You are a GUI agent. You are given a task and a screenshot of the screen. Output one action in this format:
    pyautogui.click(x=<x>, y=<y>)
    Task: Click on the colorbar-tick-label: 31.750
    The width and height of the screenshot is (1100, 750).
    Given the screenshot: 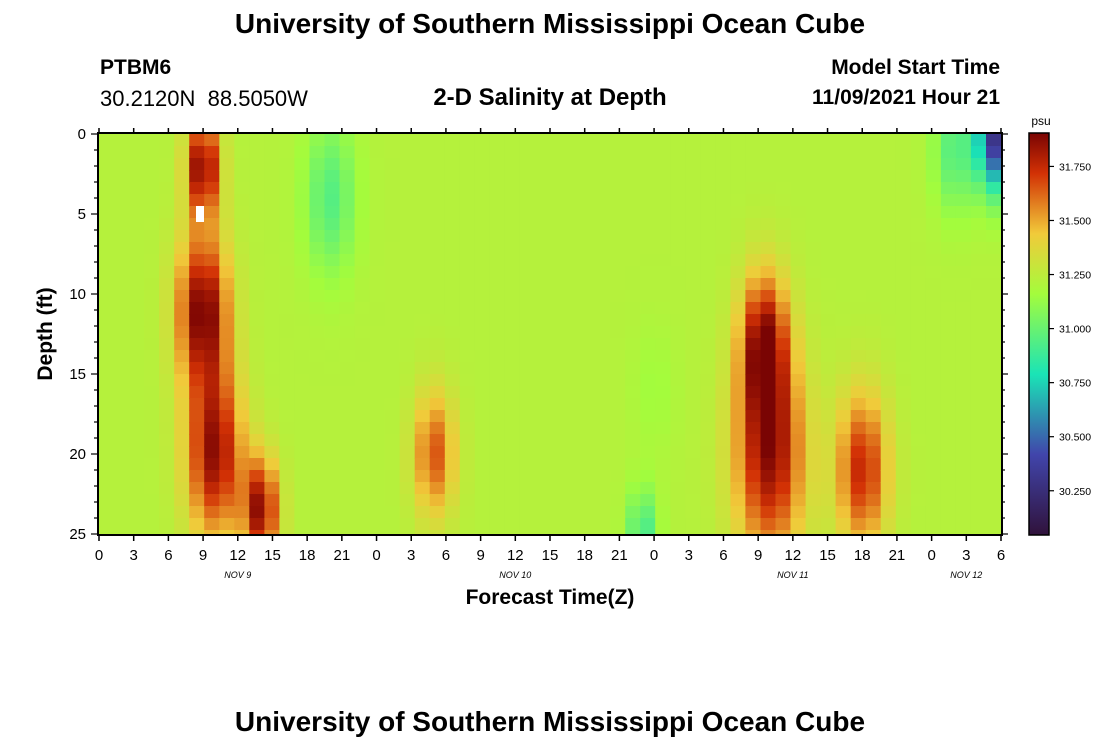 What is the action you would take?
    pyautogui.click(x=1075, y=167)
    